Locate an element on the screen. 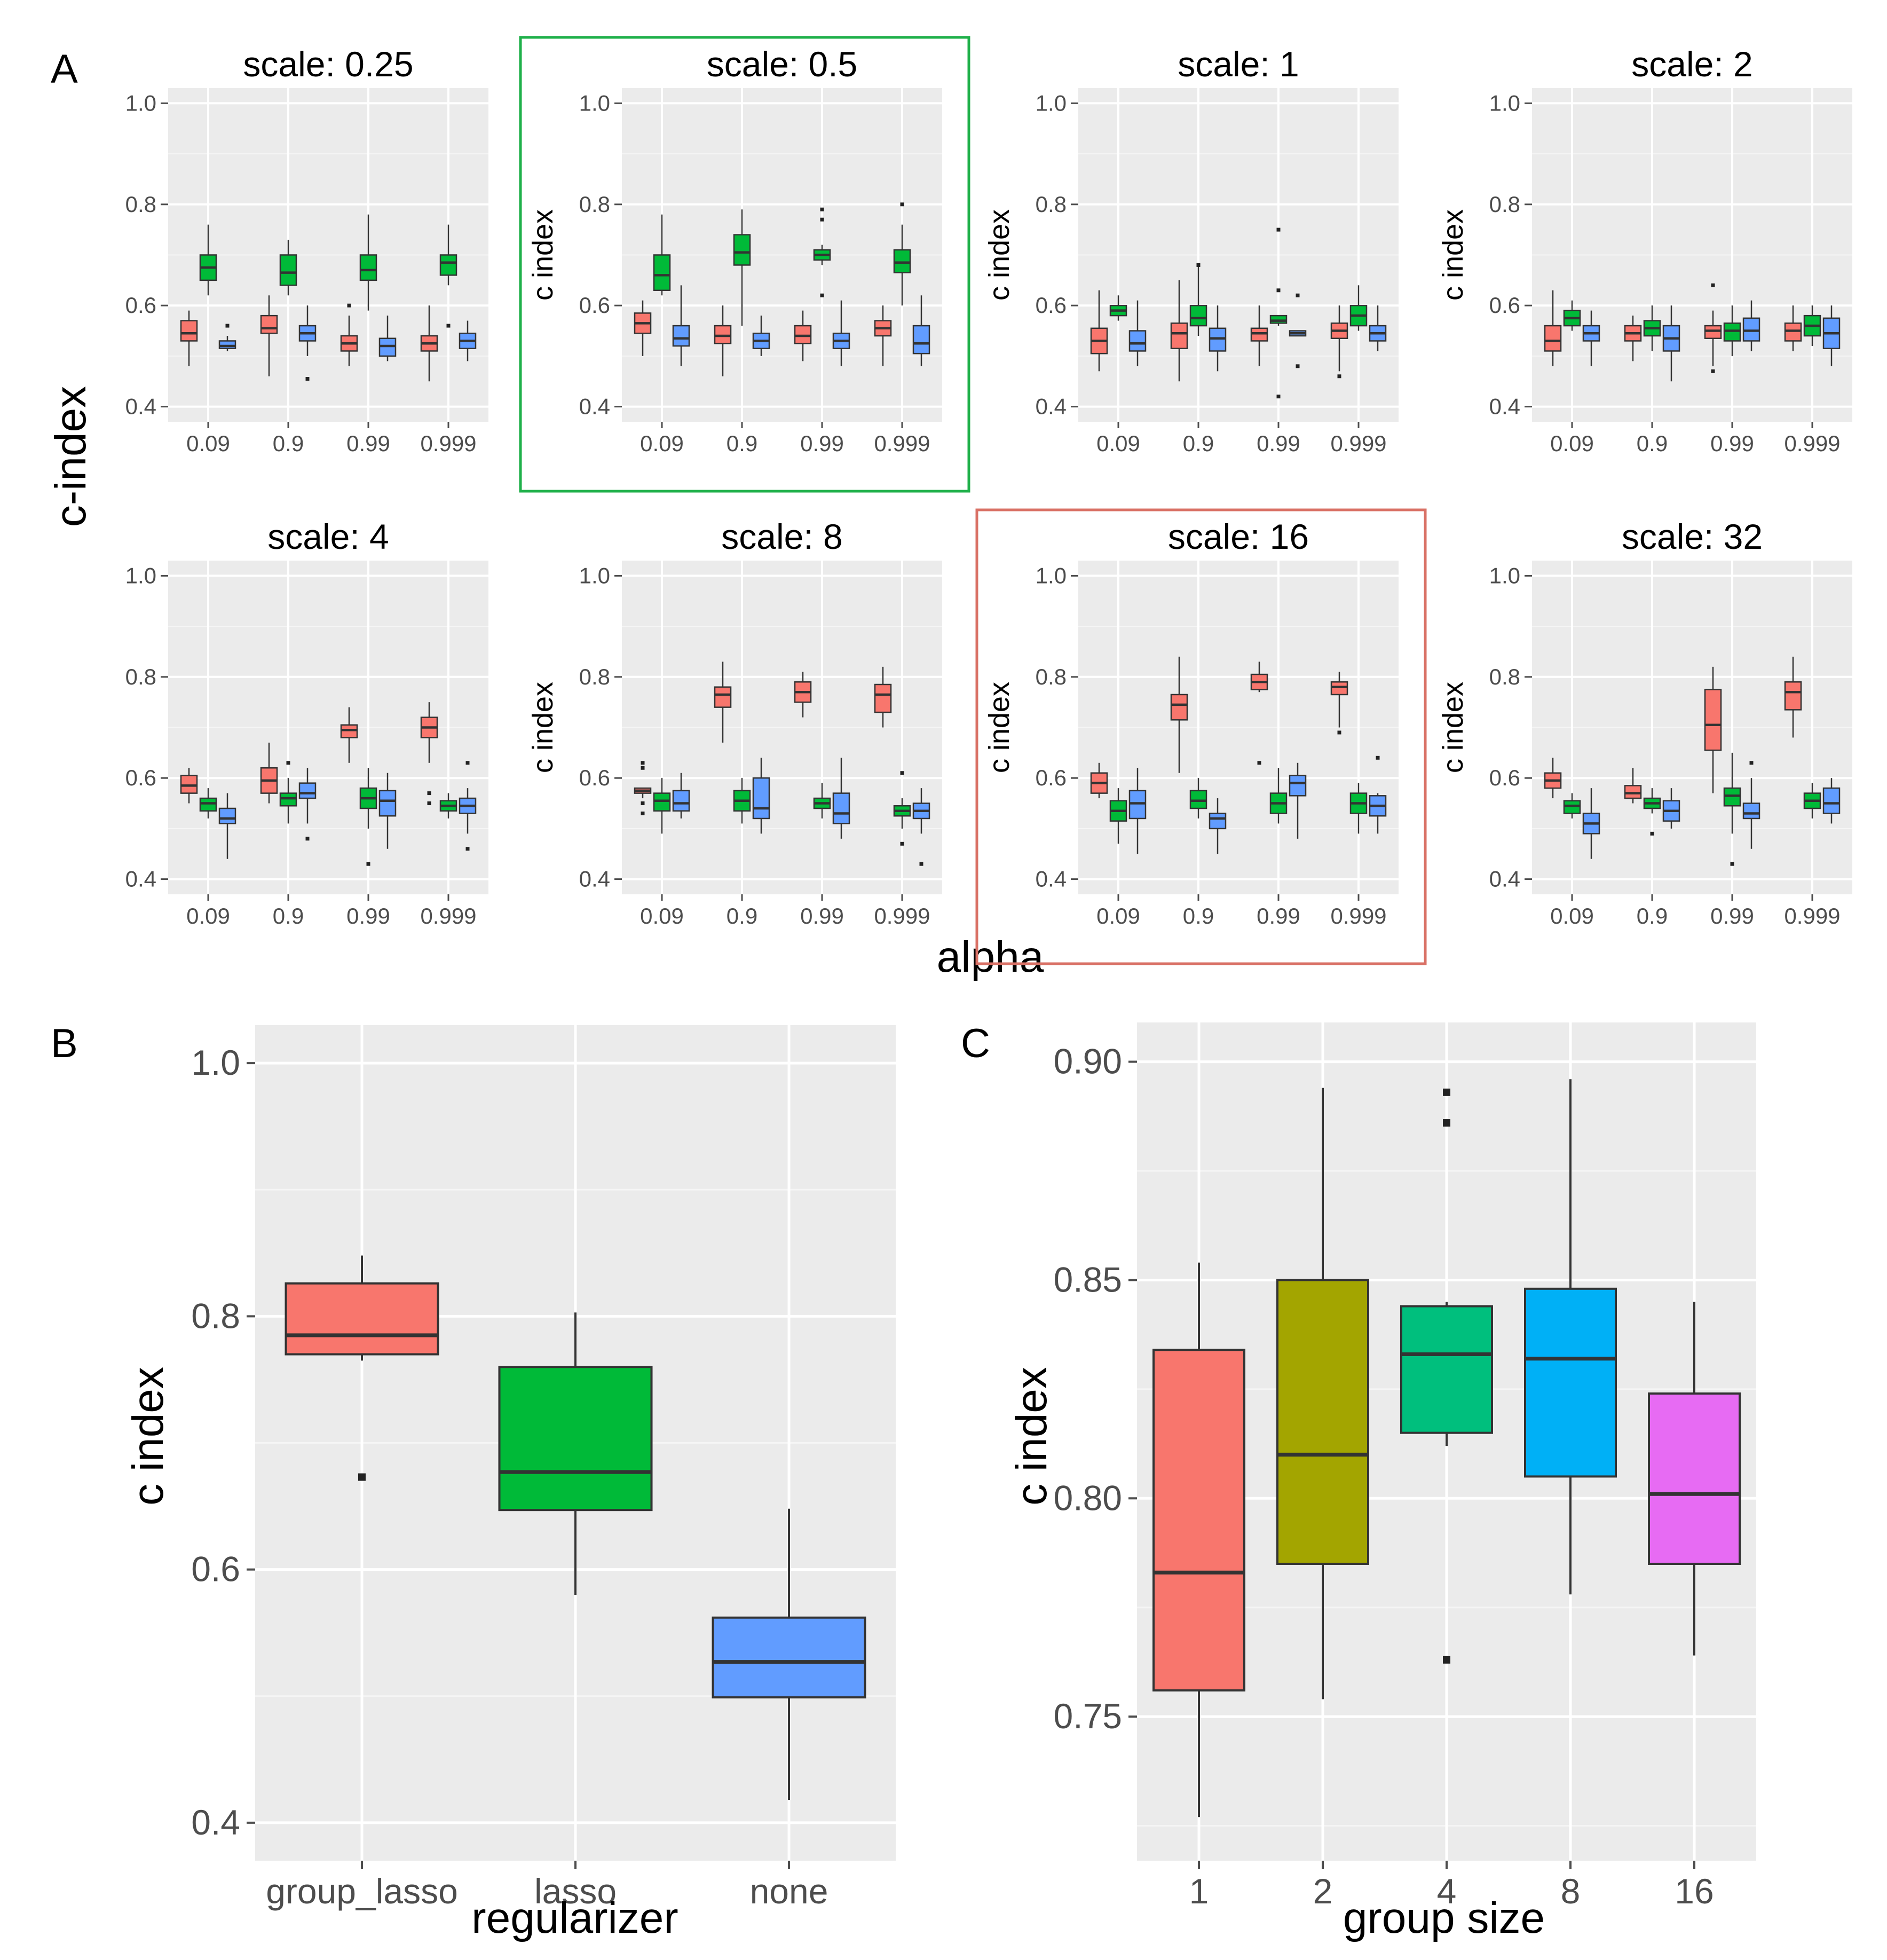 The height and width of the screenshot is (1960, 1887). box-group-size-2-box is located at coordinates (1323, 1422).